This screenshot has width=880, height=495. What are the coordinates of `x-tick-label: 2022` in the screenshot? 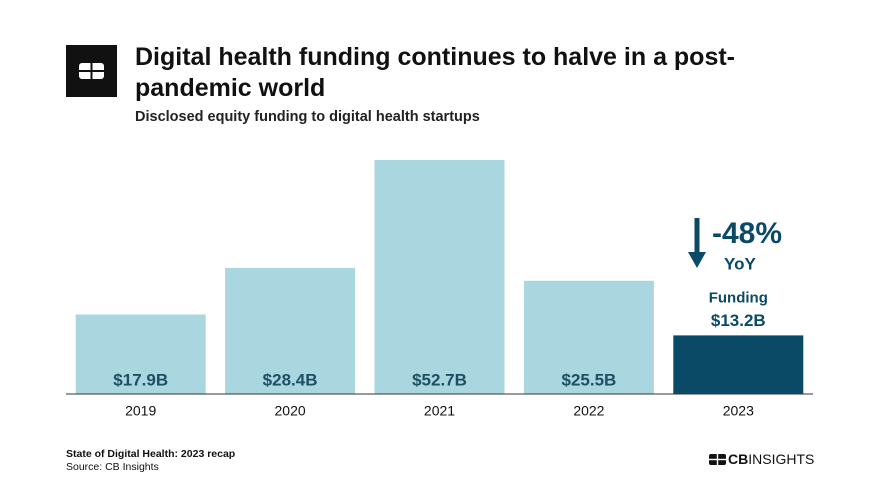 It's located at (588, 411).